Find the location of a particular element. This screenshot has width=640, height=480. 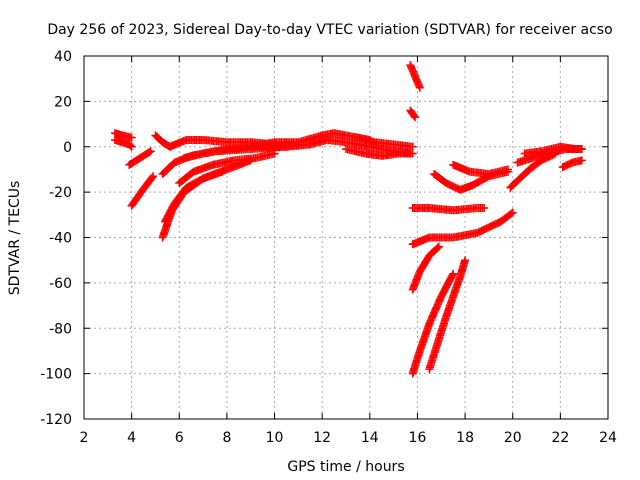

track-t2 is located at coordinates (123, 135).